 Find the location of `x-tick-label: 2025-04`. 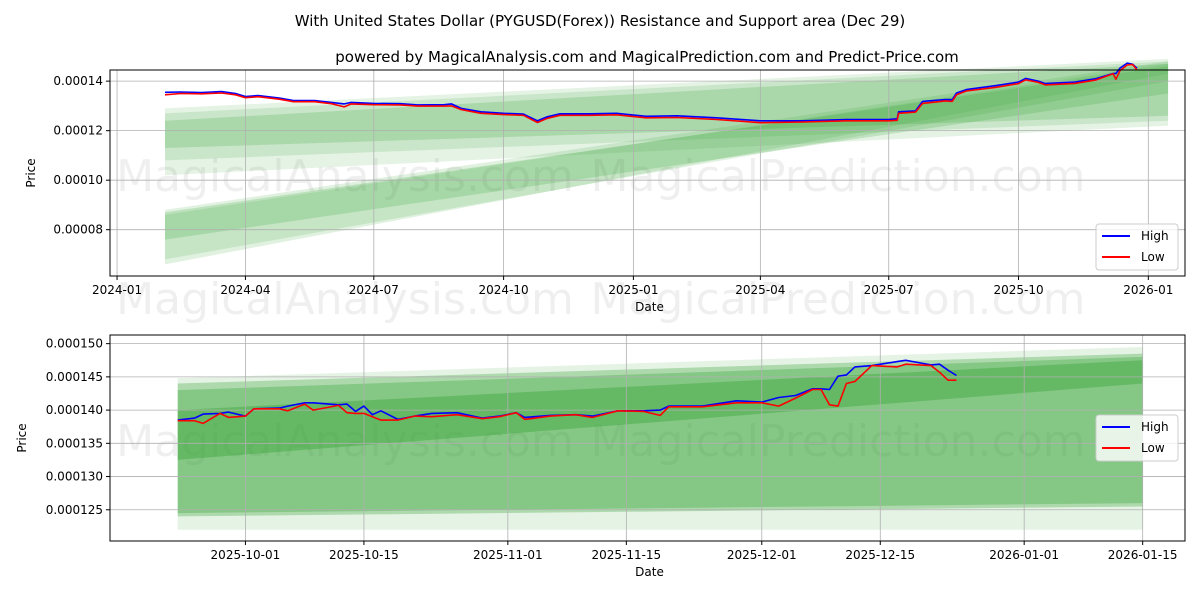

x-tick-label: 2025-04 is located at coordinates (760, 290).